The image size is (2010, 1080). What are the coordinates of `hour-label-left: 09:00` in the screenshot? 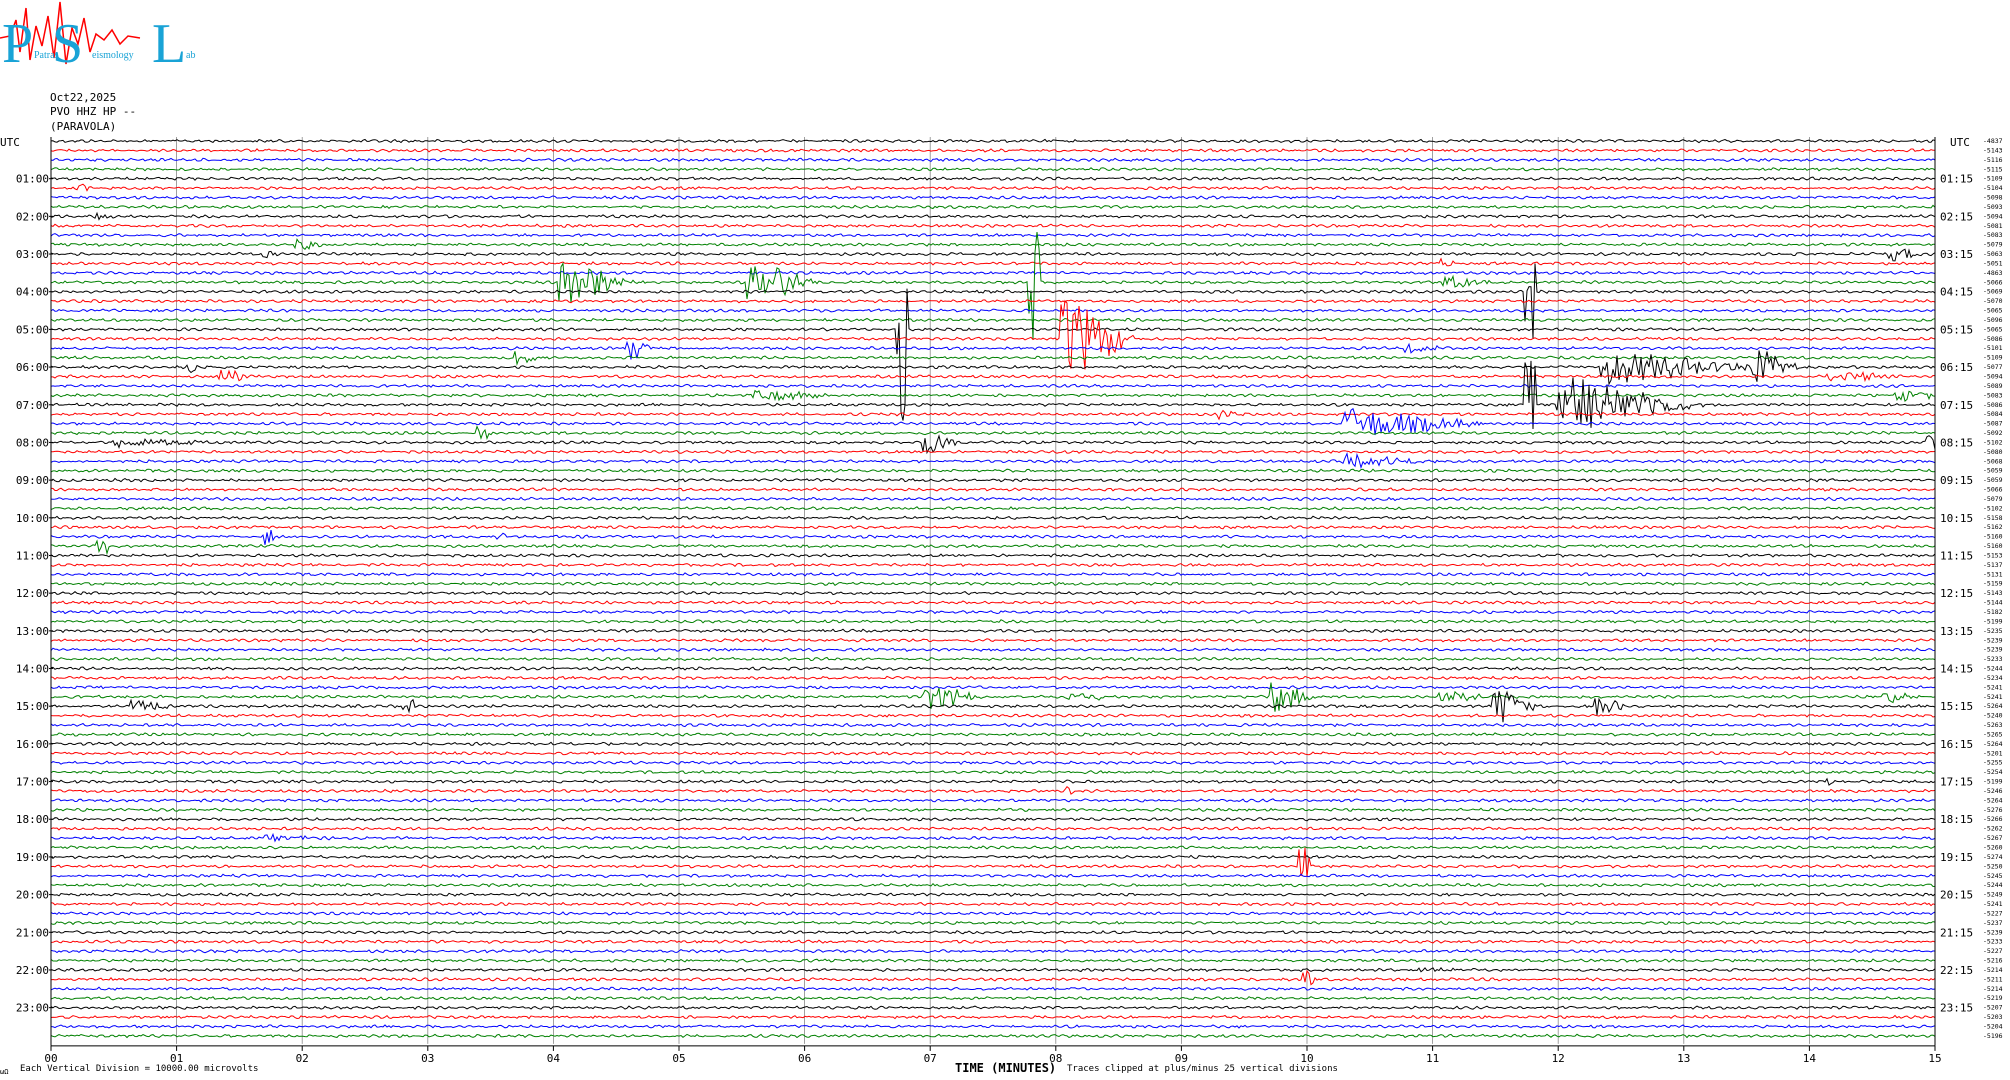 It's located at (32, 480).